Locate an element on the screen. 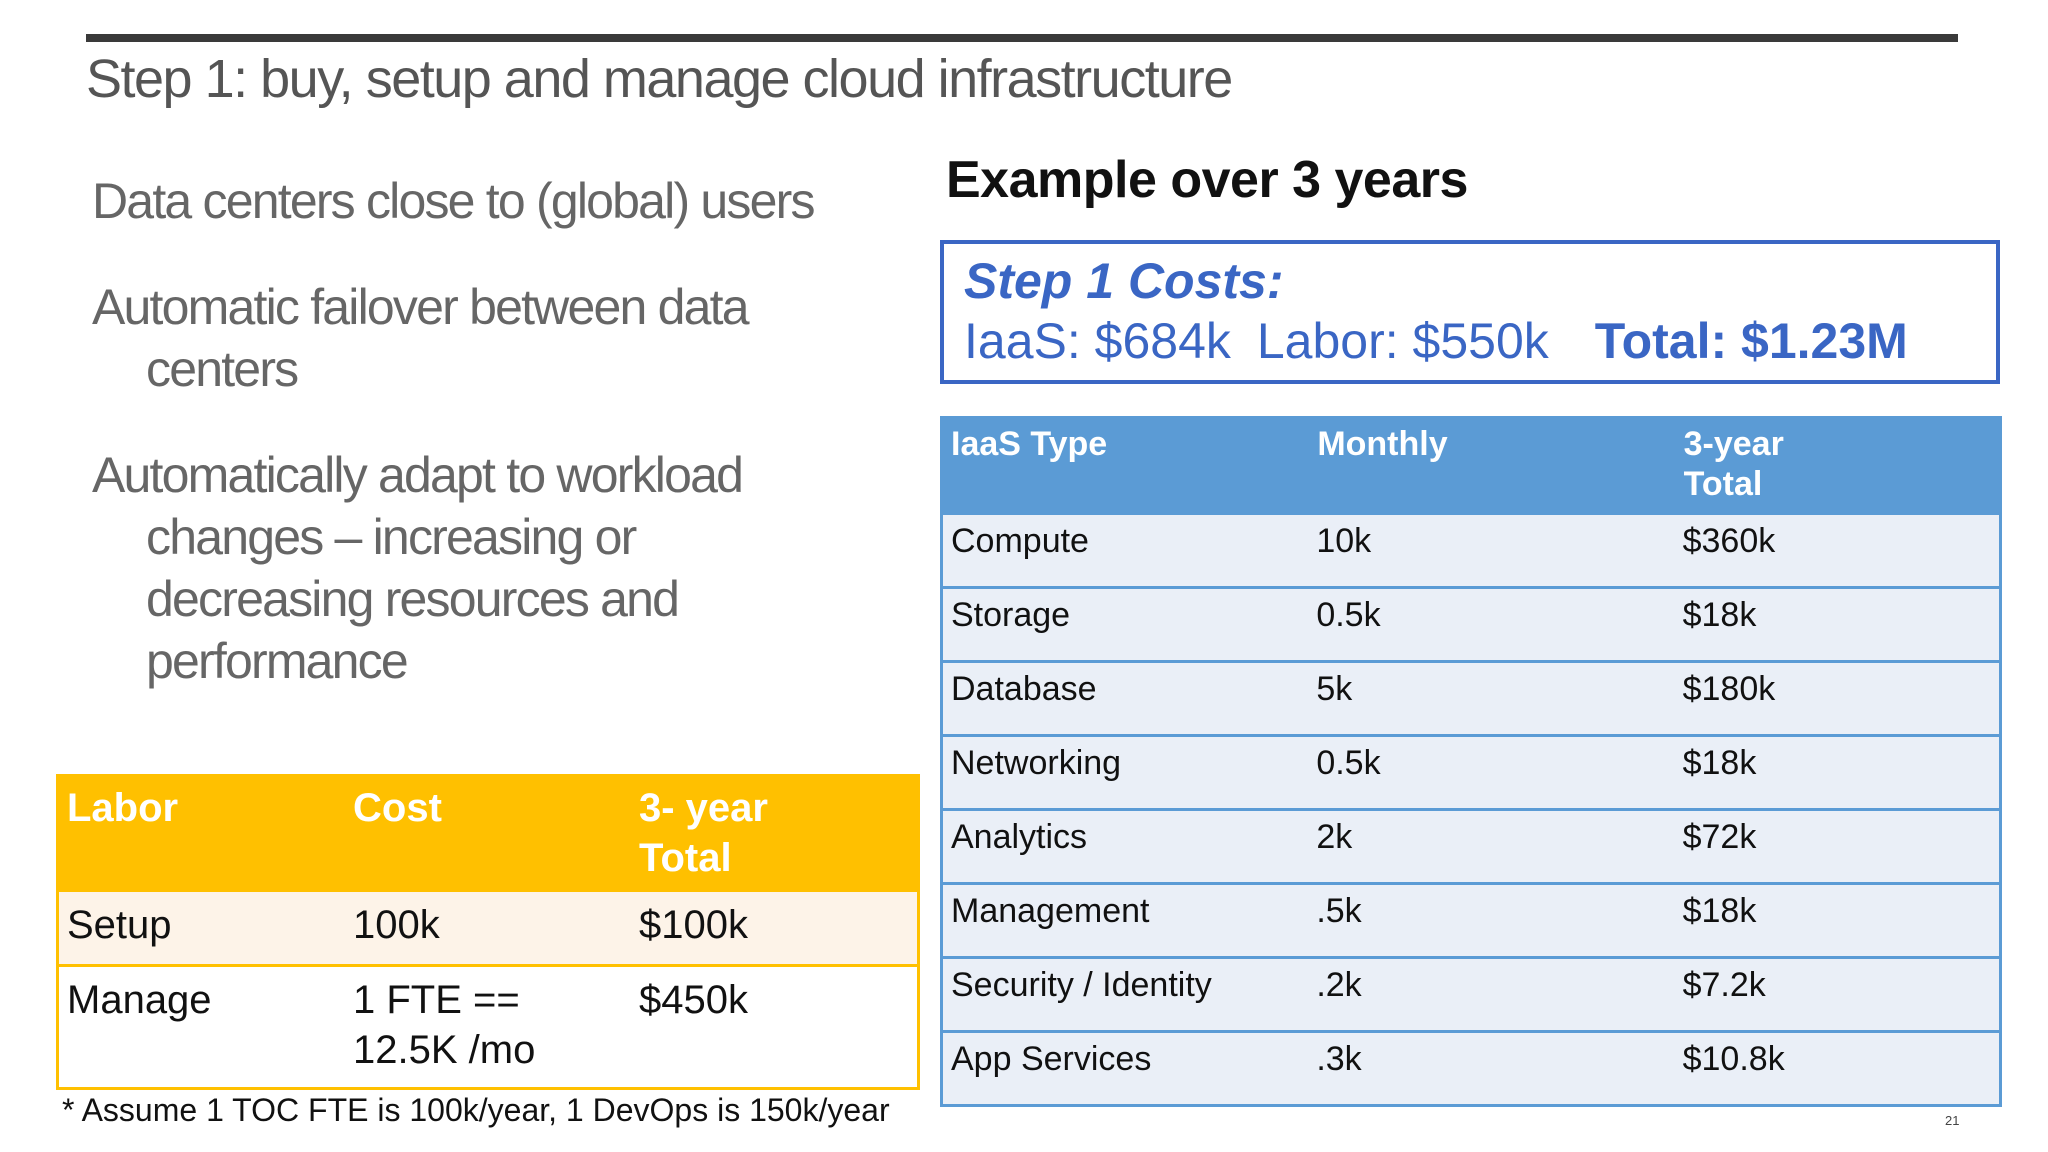 Image resolution: width=2048 pixels, height=1152 pixels. table-cell: Compute is located at coordinates (1125, 550).